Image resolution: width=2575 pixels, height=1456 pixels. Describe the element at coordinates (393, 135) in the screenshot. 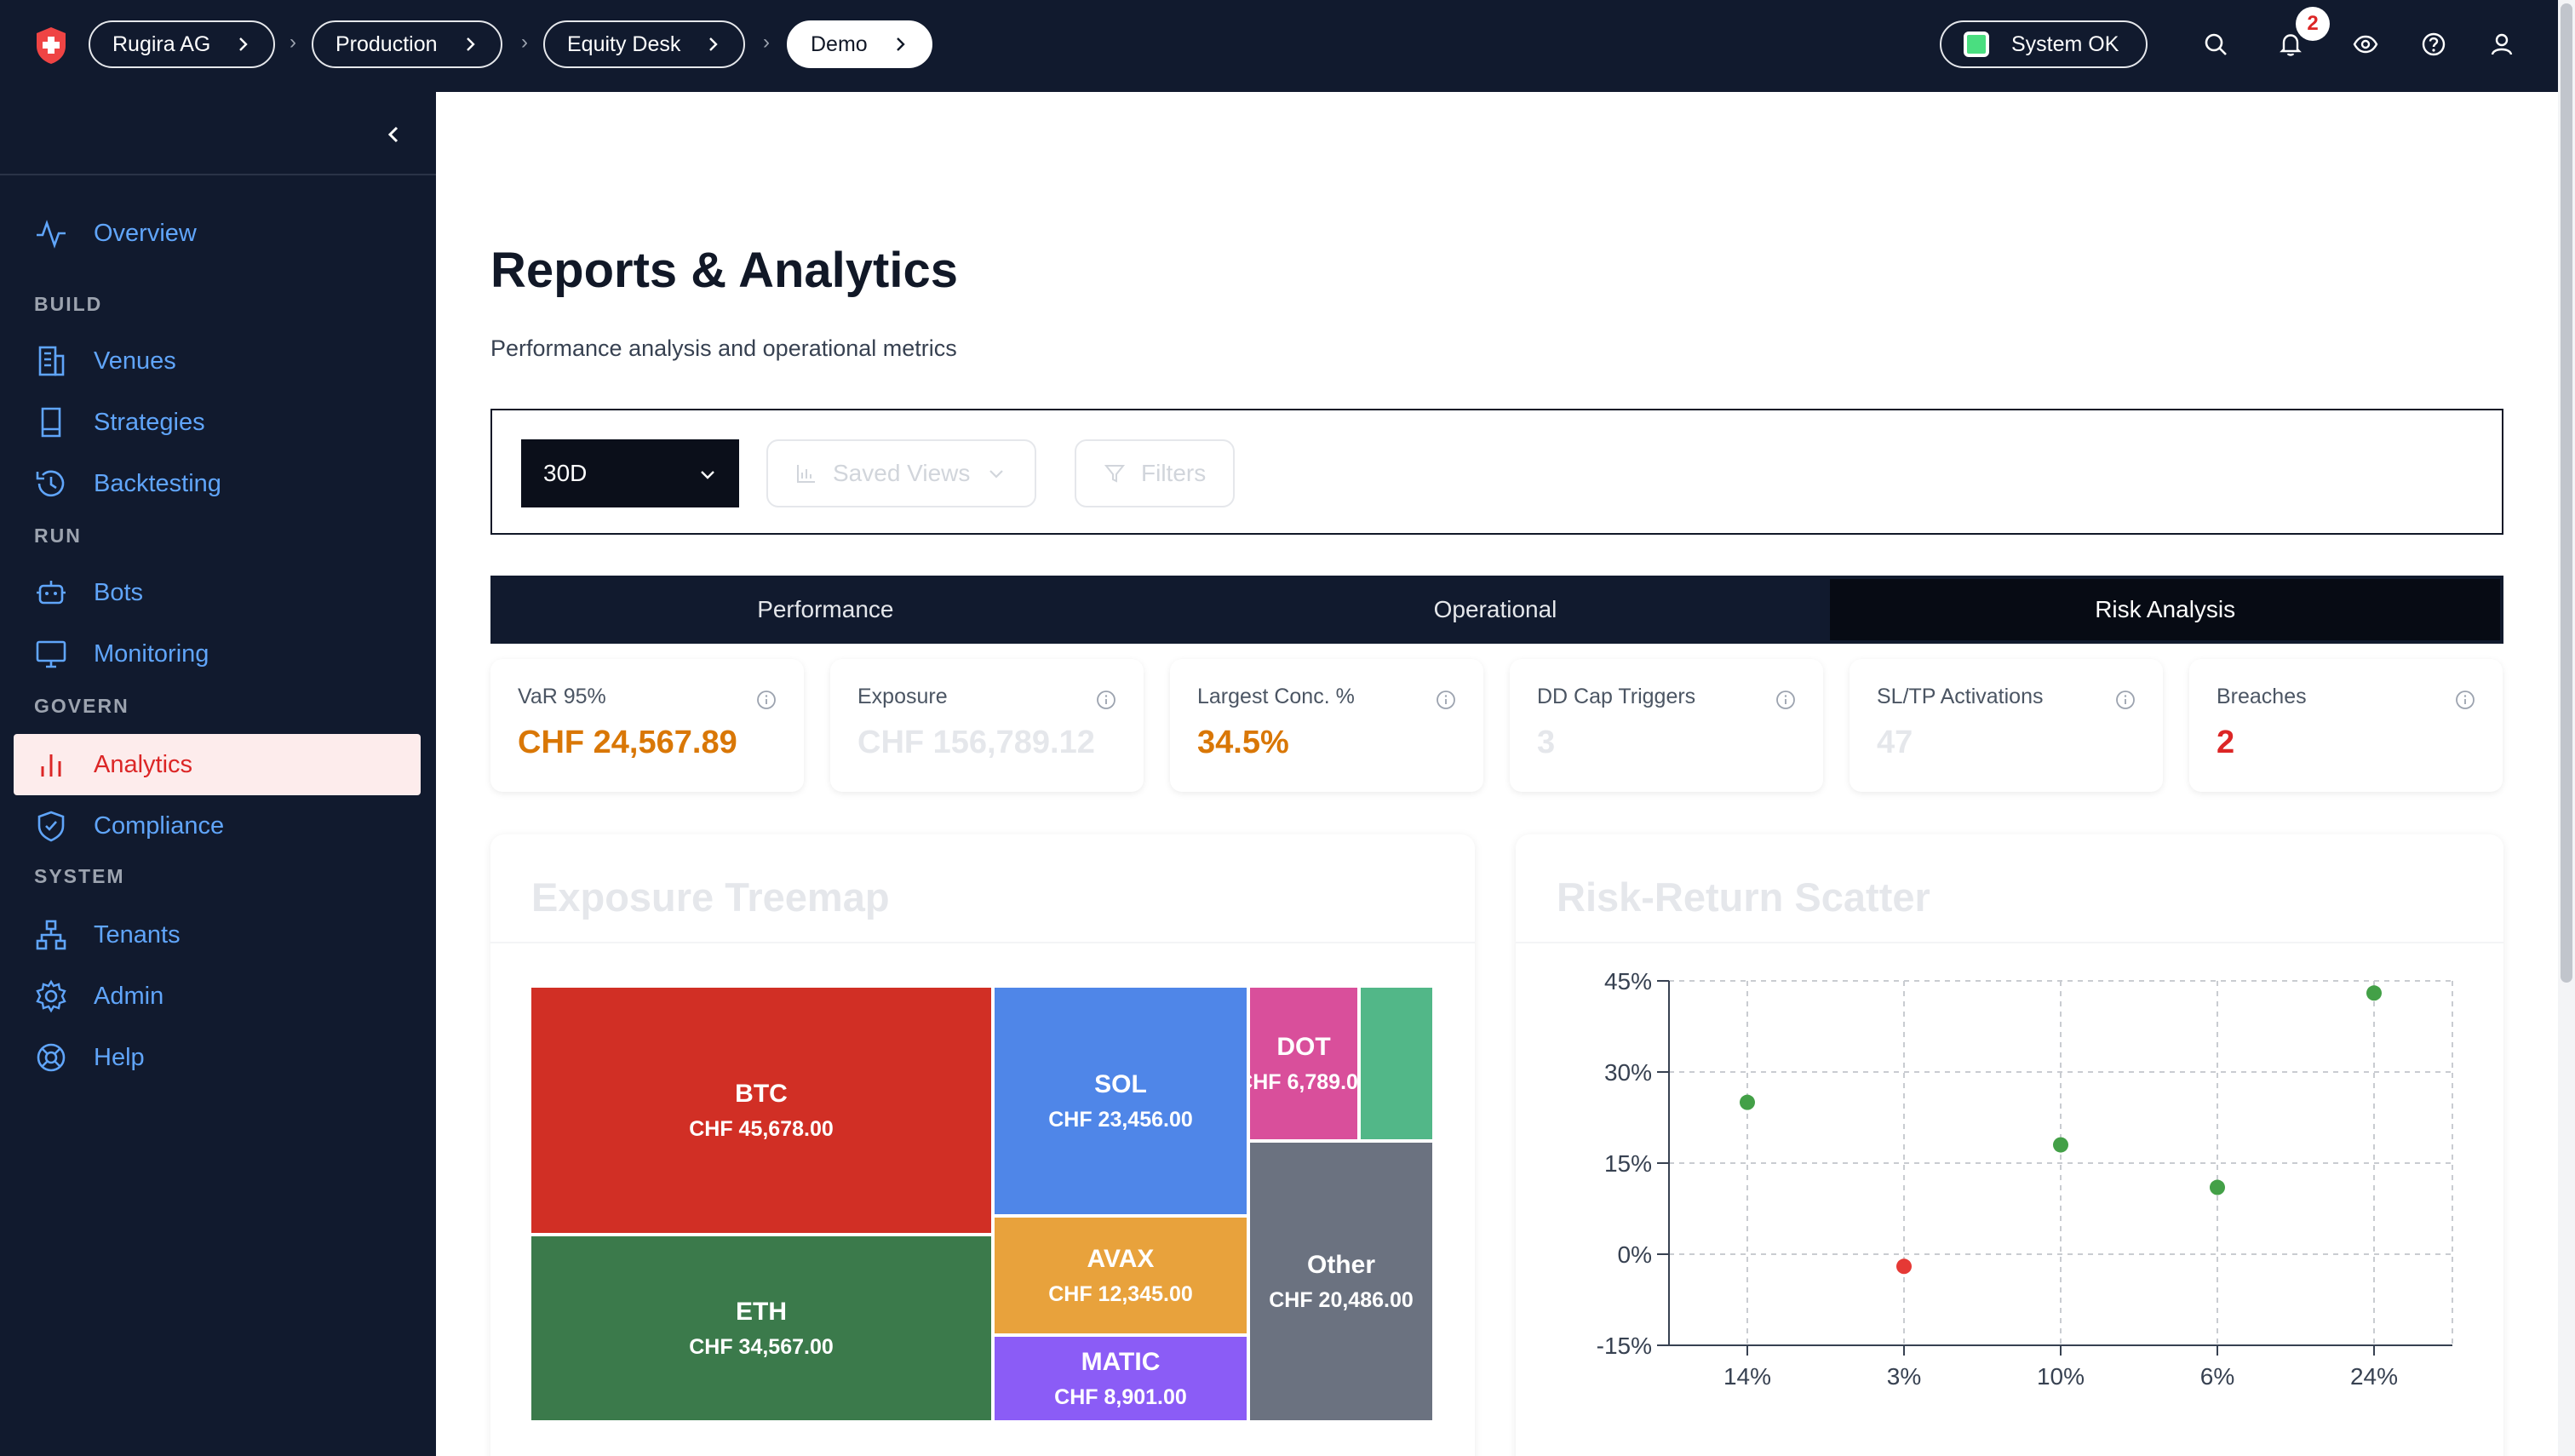

I see `chevron-left-icon` at that location.